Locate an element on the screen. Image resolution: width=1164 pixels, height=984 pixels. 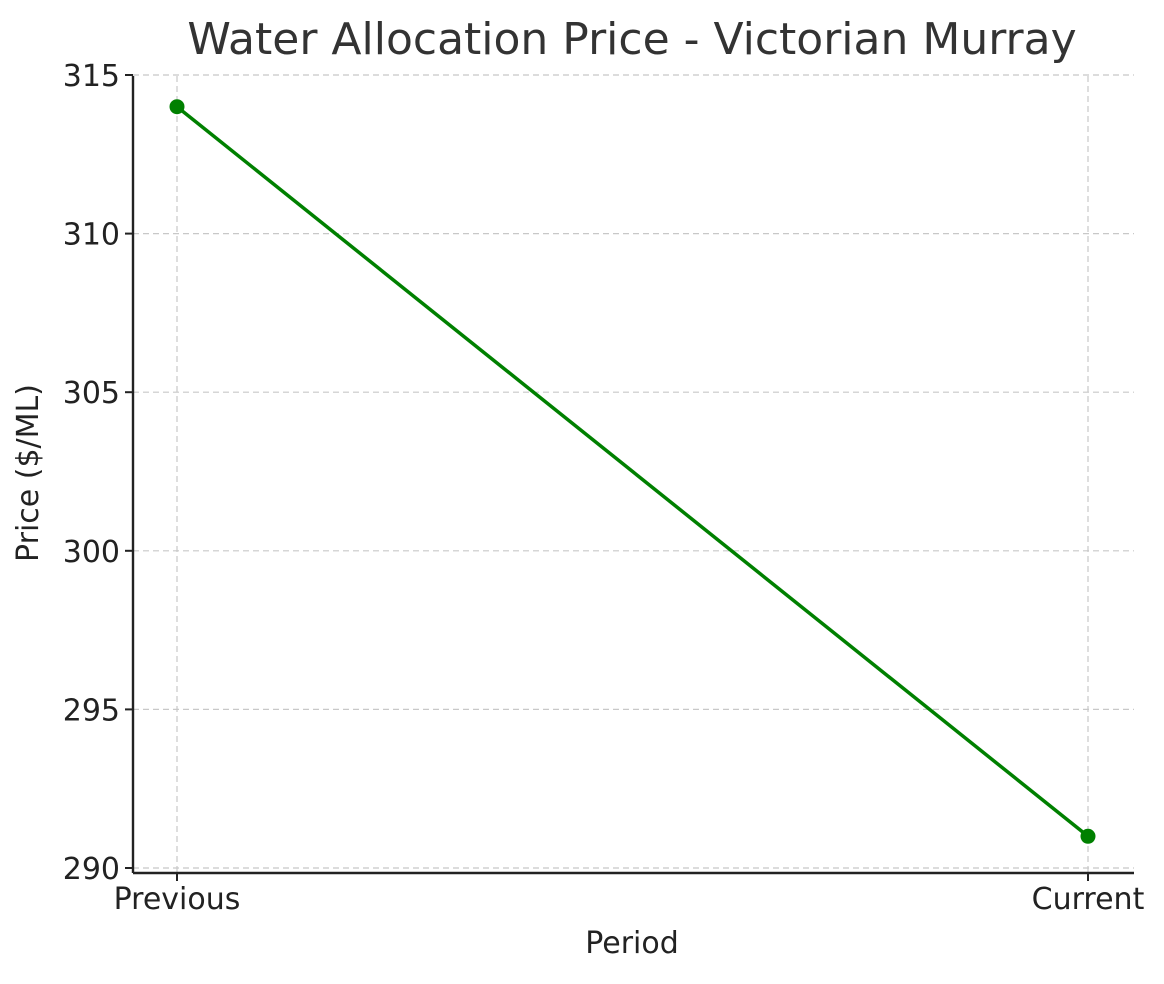
x-axis-label: Period is located at coordinates (632, 943).